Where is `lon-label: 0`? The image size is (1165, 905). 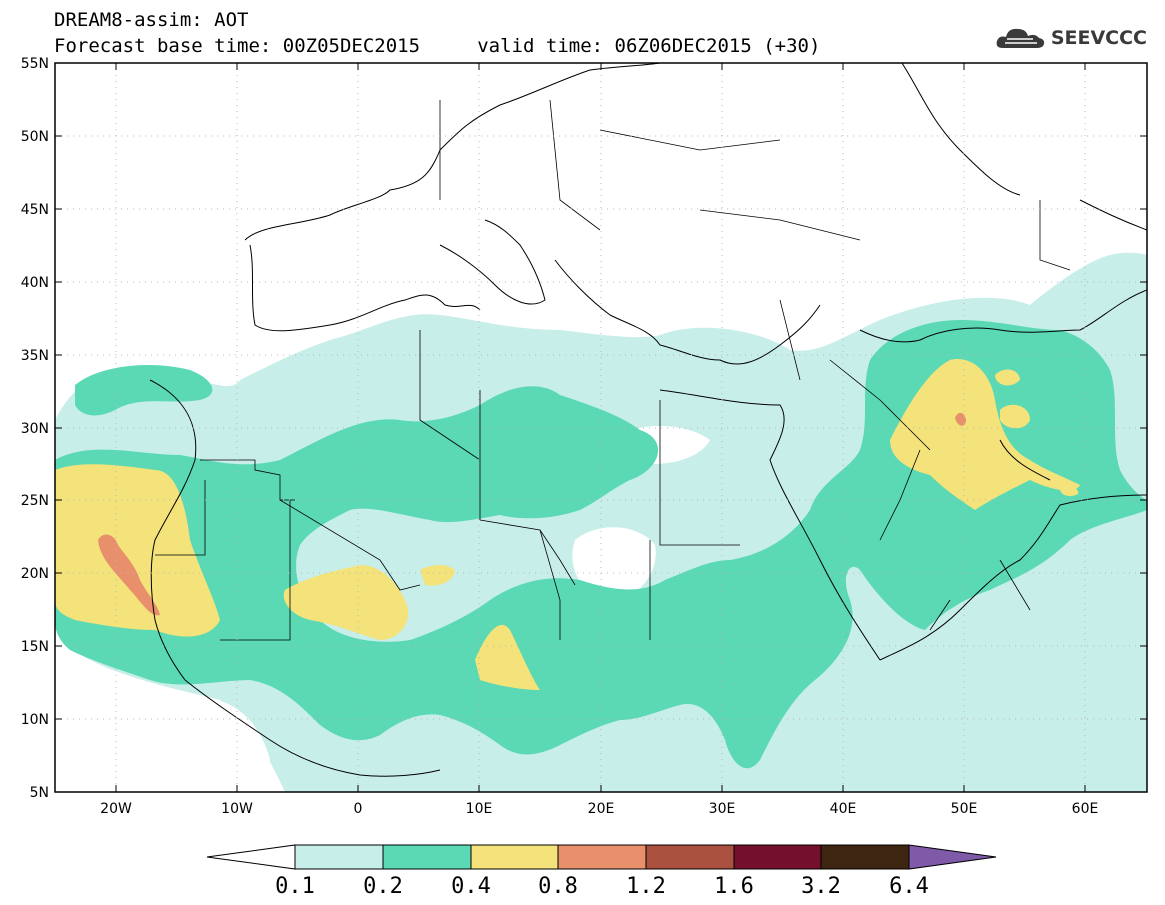 lon-label: 0 is located at coordinates (358, 809).